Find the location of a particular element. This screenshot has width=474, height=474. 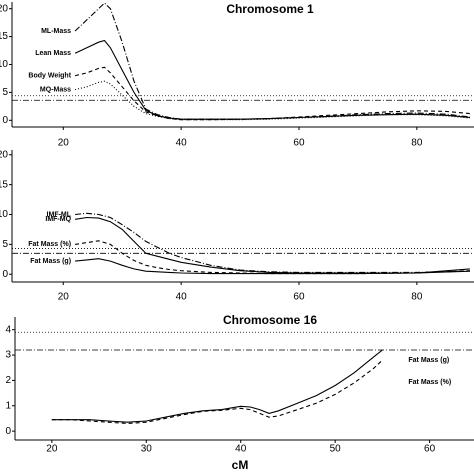

series-label: MQ-Mass is located at coordinates (55, 89).